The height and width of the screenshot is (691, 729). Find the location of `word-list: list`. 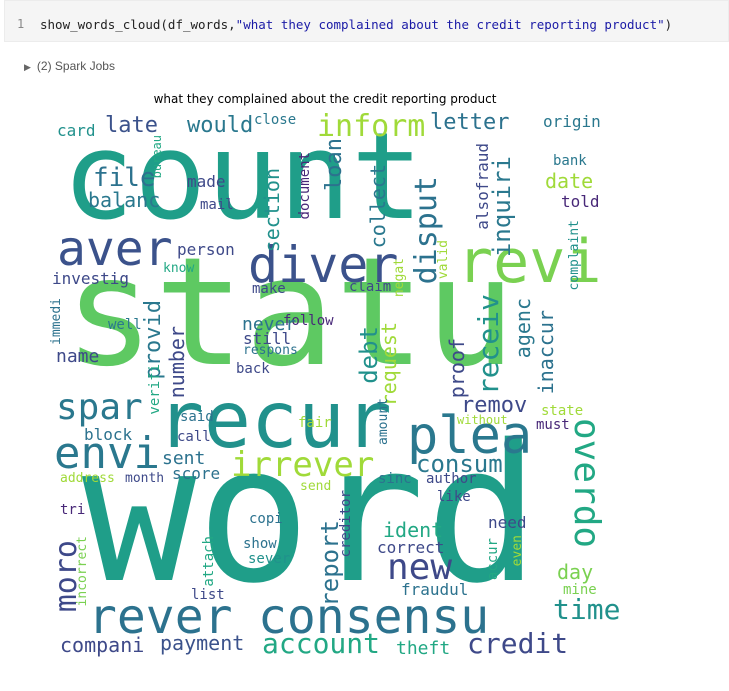

word-list: list is located at coordinates (208, 595).